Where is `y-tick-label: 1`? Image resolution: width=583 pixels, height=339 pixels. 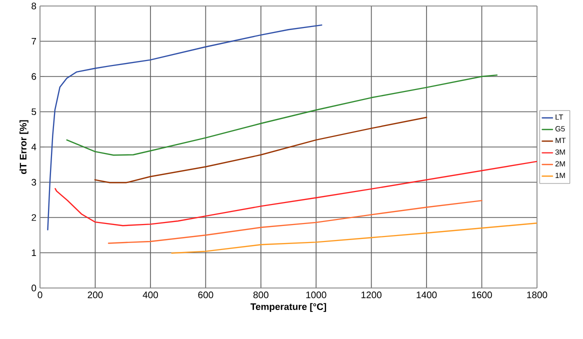 y-tick-label: 1 is located at coordinates (34, 252).